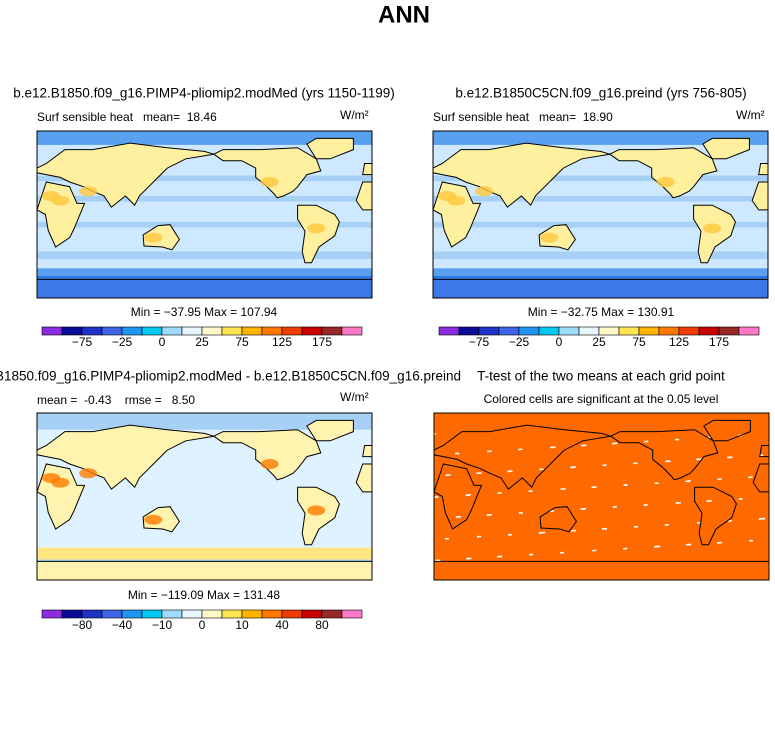 The width and height of the screenshot is (775, 732). What do you see at coordinates (322, 342) in the screenshot?
I see `colorbar-label: 175` at bounding box center [322, 342].